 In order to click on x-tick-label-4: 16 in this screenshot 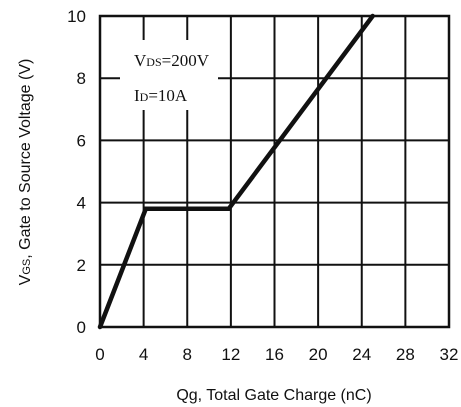, I will do `click(274, 354)`.